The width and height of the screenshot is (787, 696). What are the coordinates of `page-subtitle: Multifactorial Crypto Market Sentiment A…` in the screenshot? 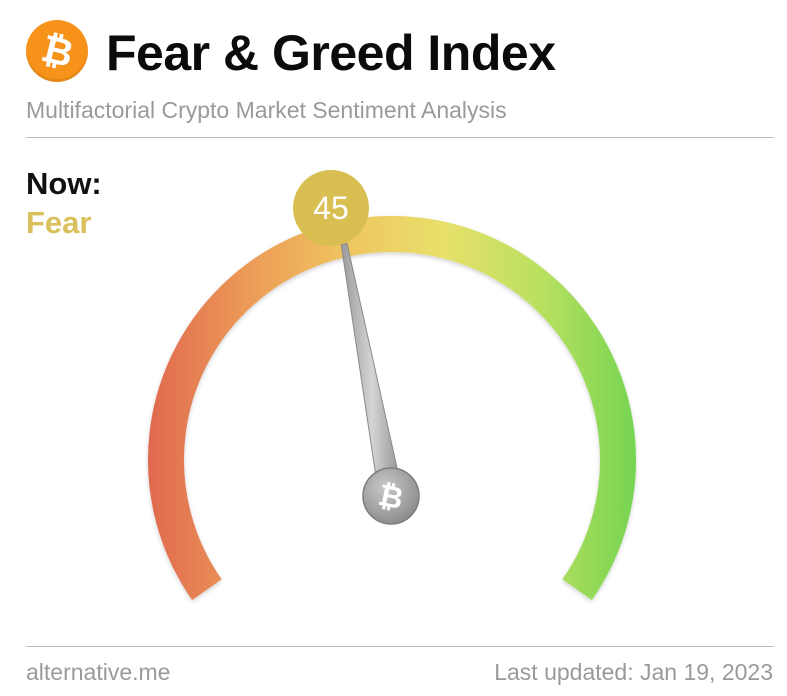 It's located at (266, 110).